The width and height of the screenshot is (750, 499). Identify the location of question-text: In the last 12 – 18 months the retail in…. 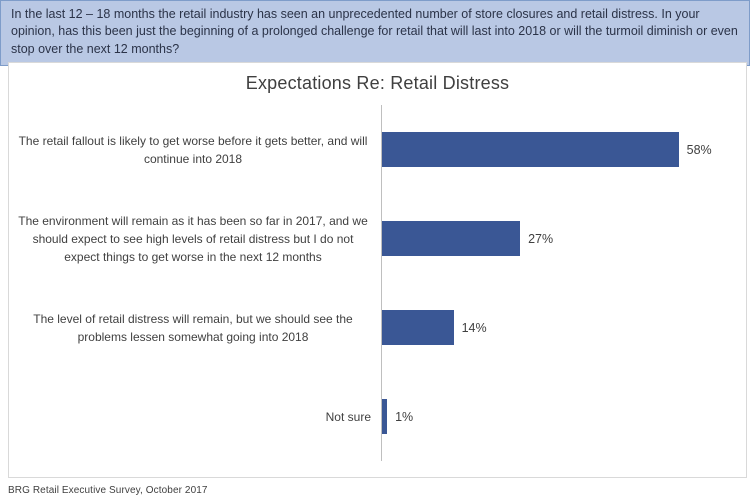
(374, 31).